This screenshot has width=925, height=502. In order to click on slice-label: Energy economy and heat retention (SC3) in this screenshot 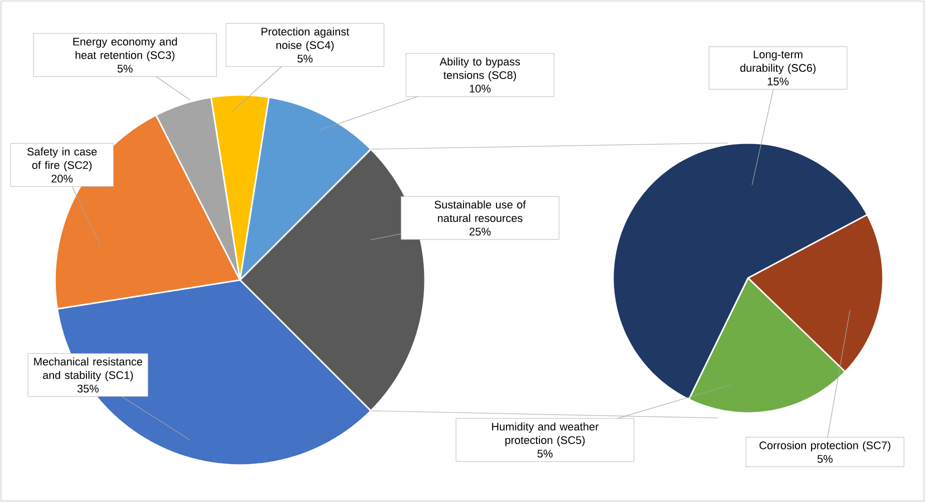, I will do `click(125, 49)`.